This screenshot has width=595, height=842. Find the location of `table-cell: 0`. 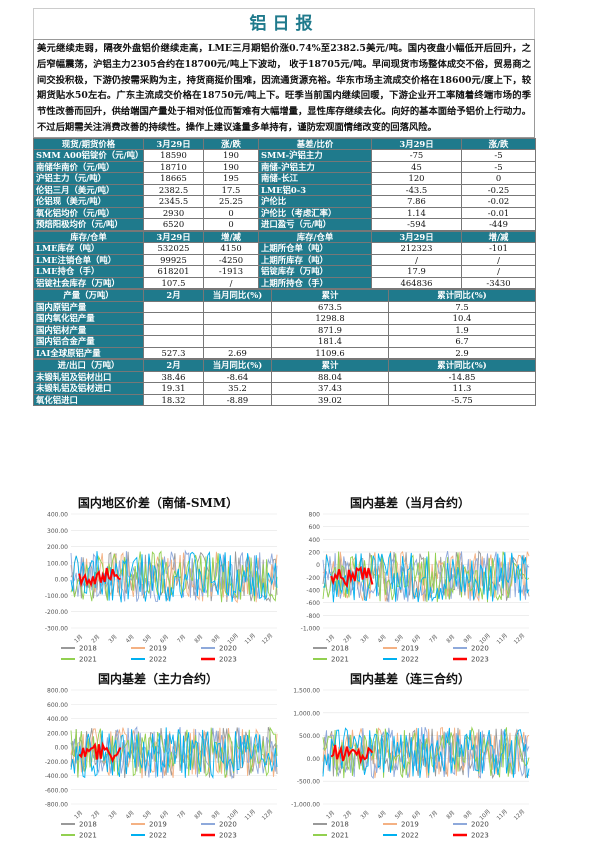

table-cell: 0 is located at coordinates (231, 213).